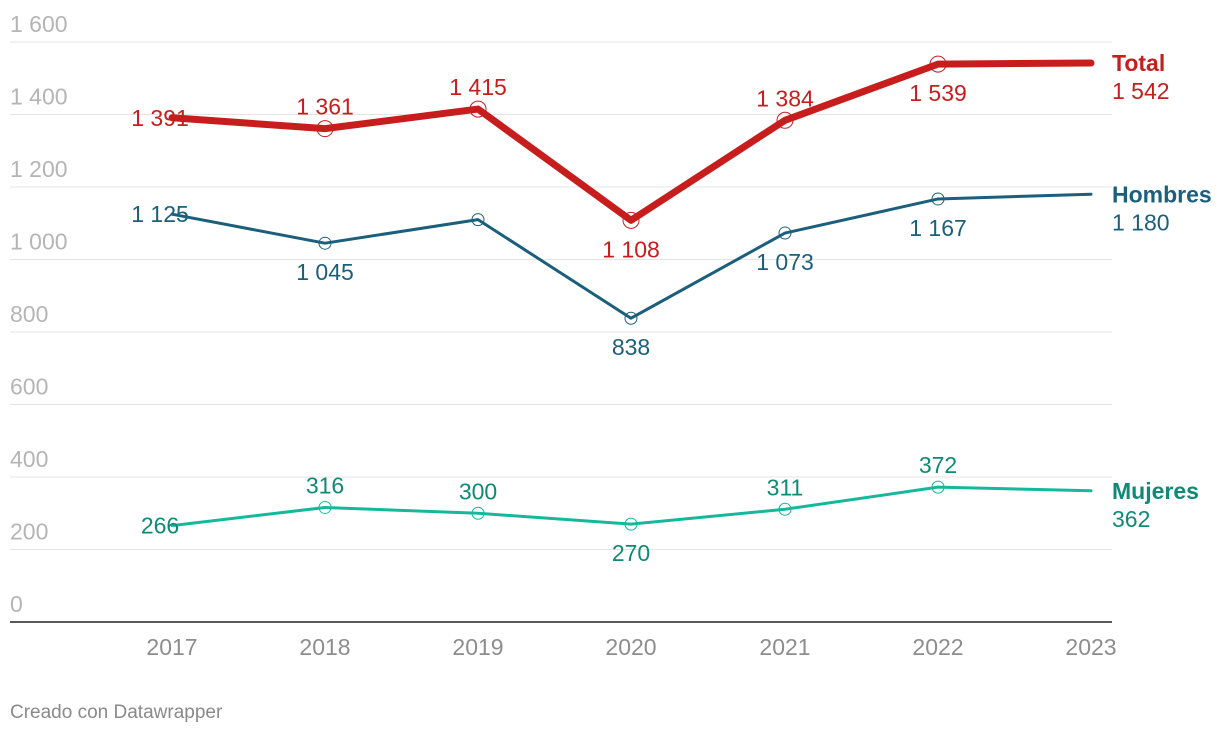 Image resolution: width=1220 pixels, height=738 pixels. Describe the element at coordinates (785, 98) in the screenshot. I see `data-label-total: 1 384` at that location.